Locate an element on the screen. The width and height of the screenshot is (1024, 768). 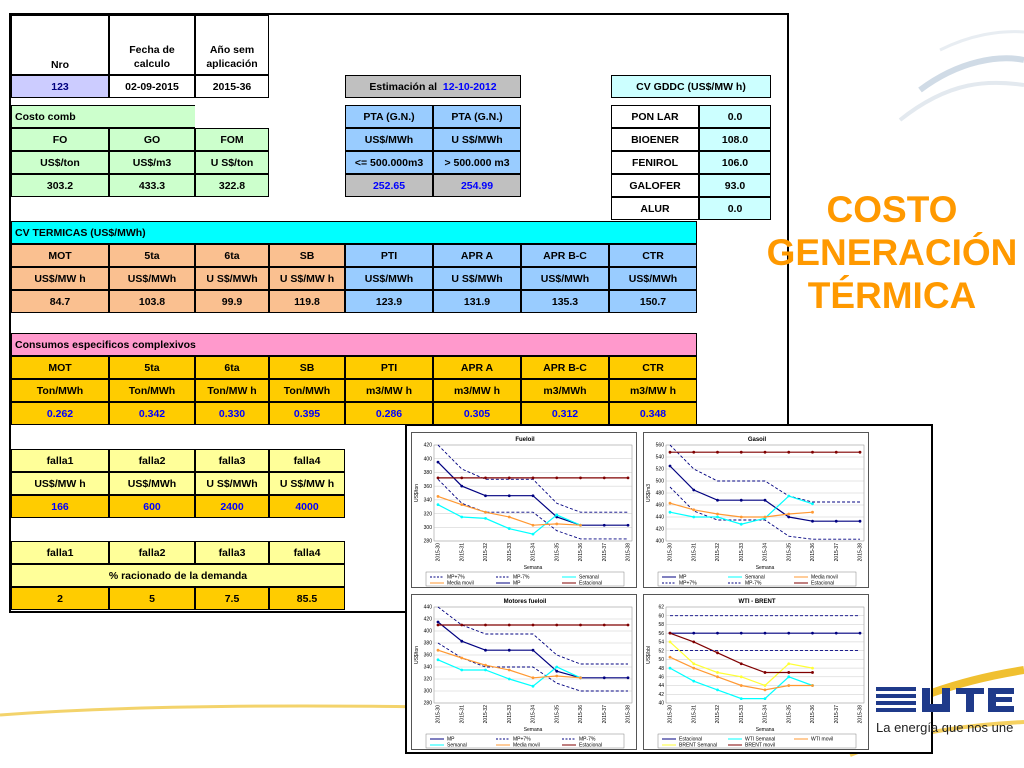
y-tick-label: 400 is located at coordinates (660, 542).